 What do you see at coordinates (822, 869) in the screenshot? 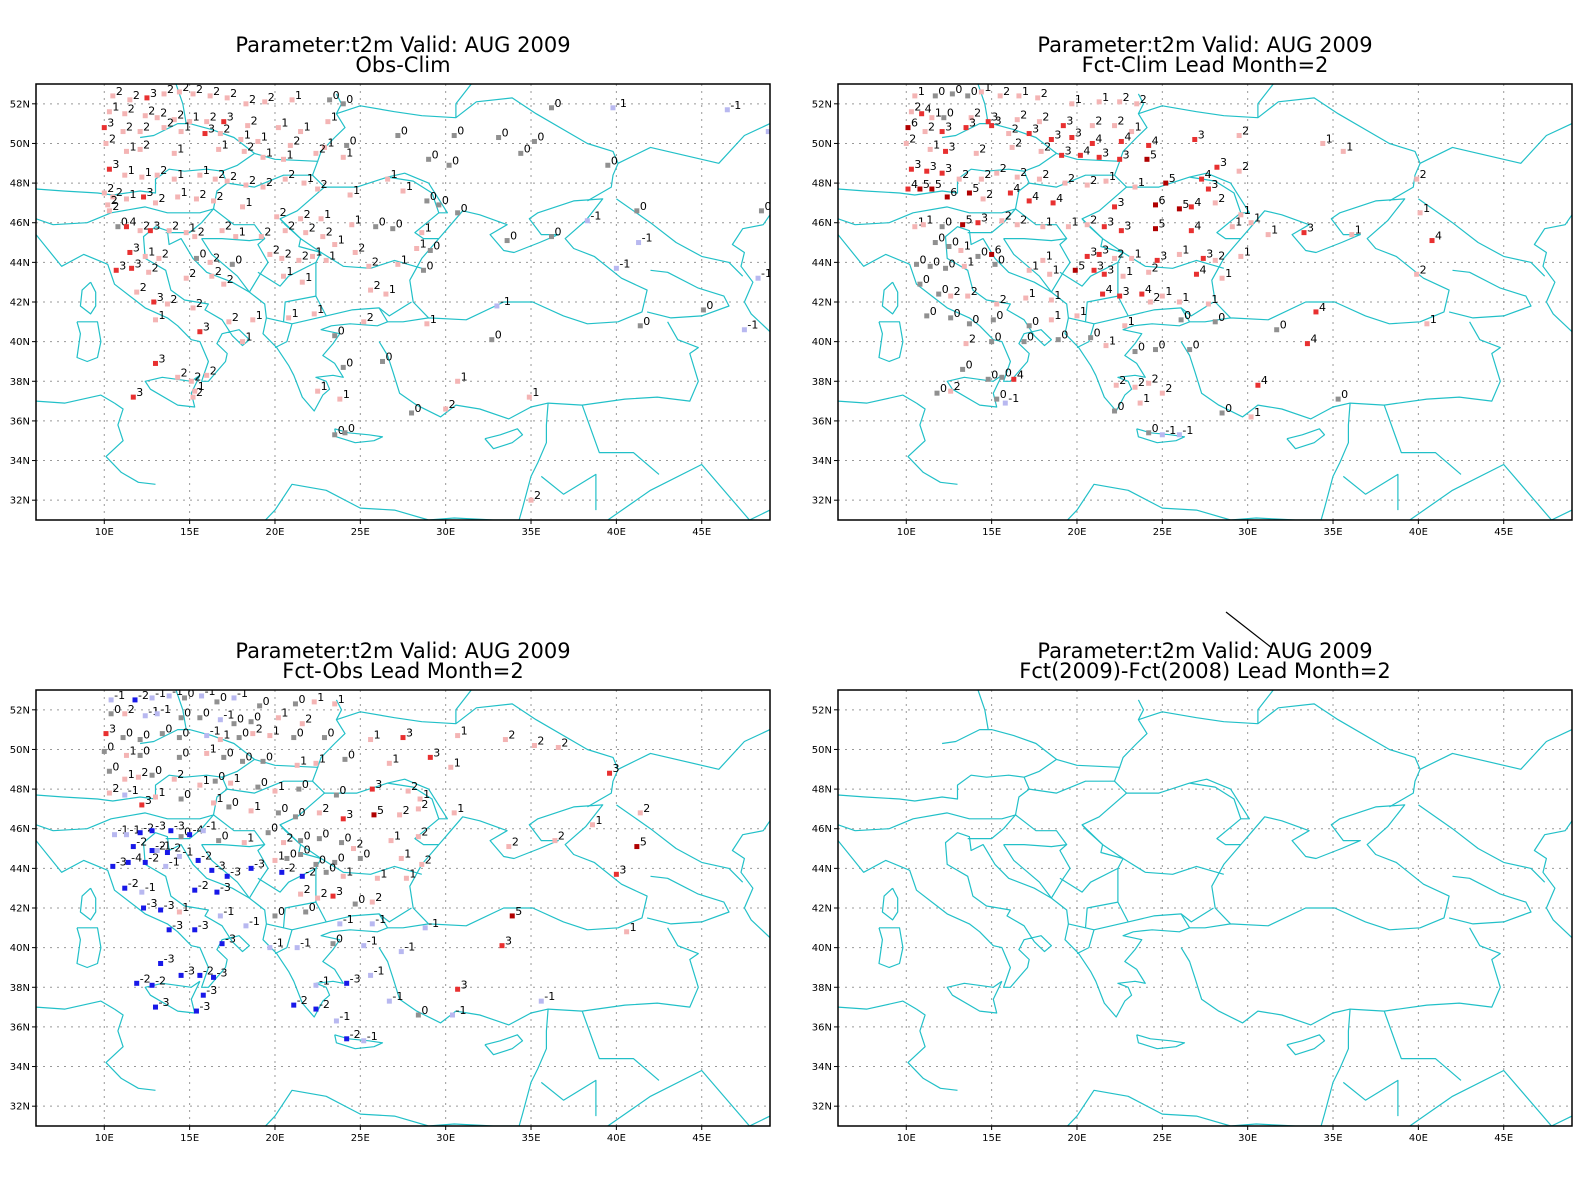
I see `lat-tick-label: 44N` at bounding box center [822, 869].